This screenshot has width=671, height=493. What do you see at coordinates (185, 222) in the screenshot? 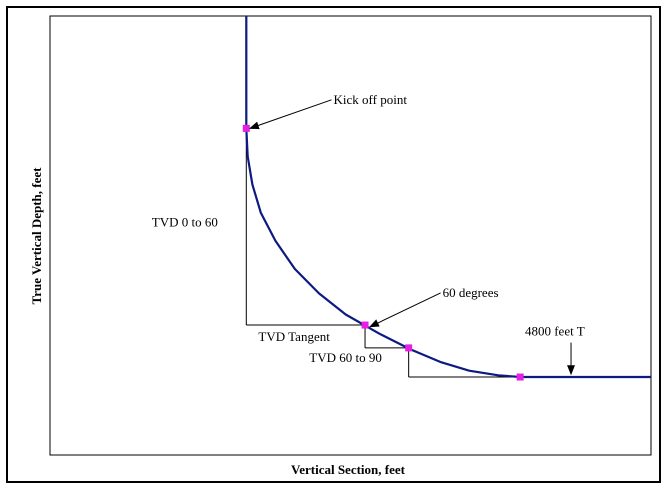
I see `annotation-label-1: TVD 0 to 60` at bounding box center [185, 222].